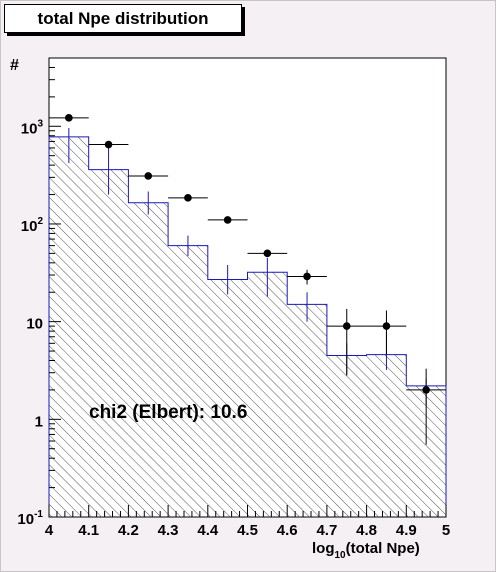 The image size is (496, 572). I want to click on y-axis-label: #, so click(14, 65).